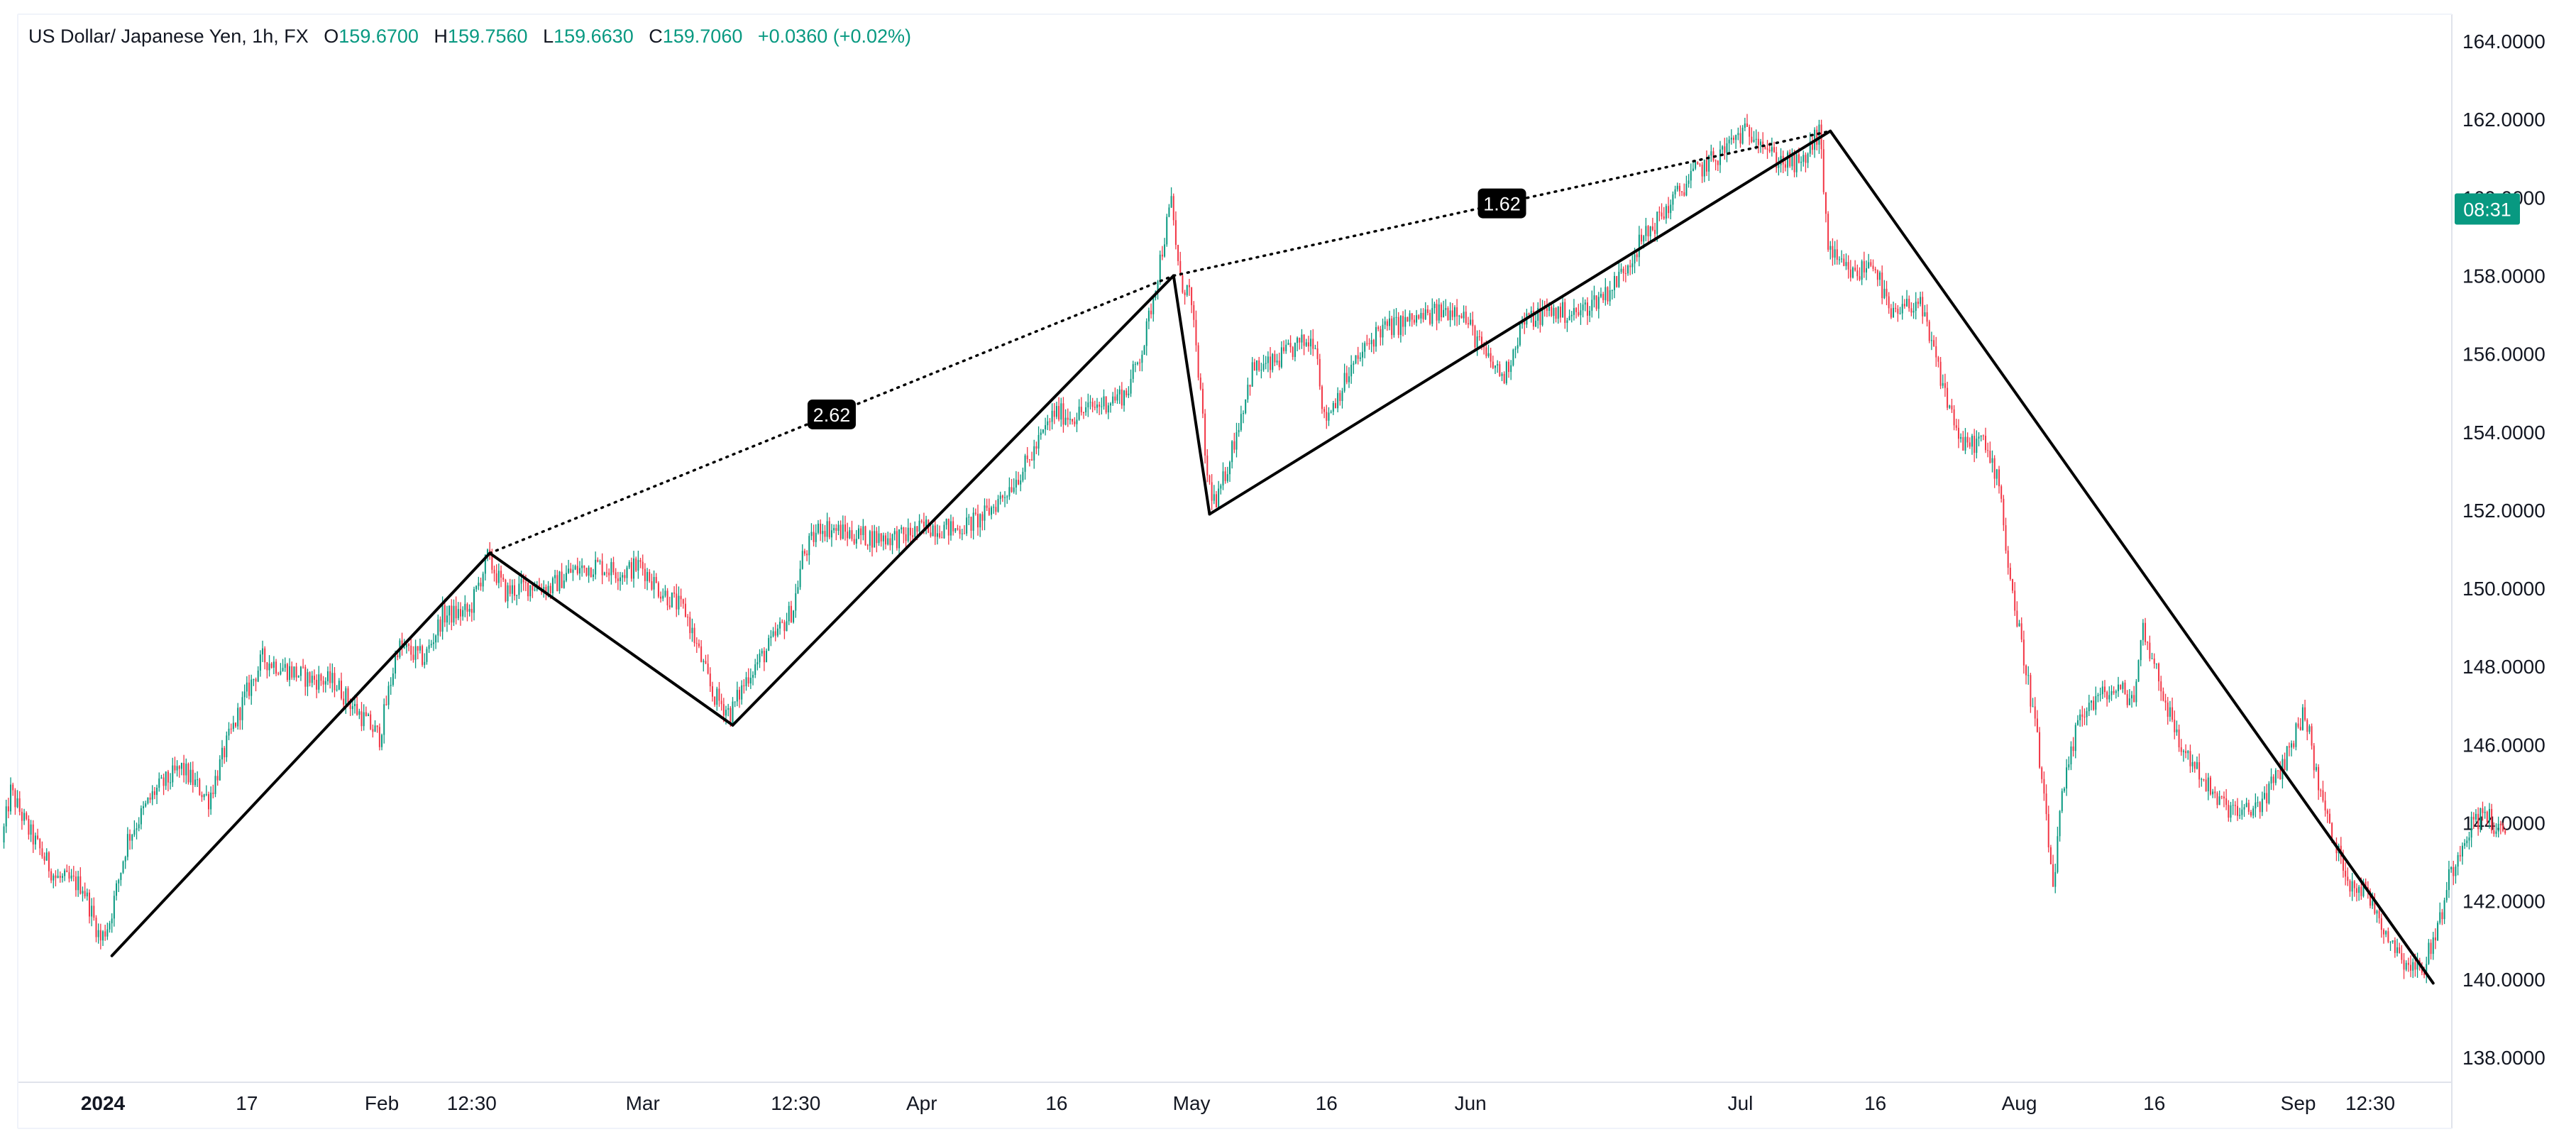 The height and width of the screenshot is (1144, 2576). What do you see at coordinates (1741, 1103) in the screenshot?
I see `time-tick-label: Jul` at bounding box center [1741, 1103].